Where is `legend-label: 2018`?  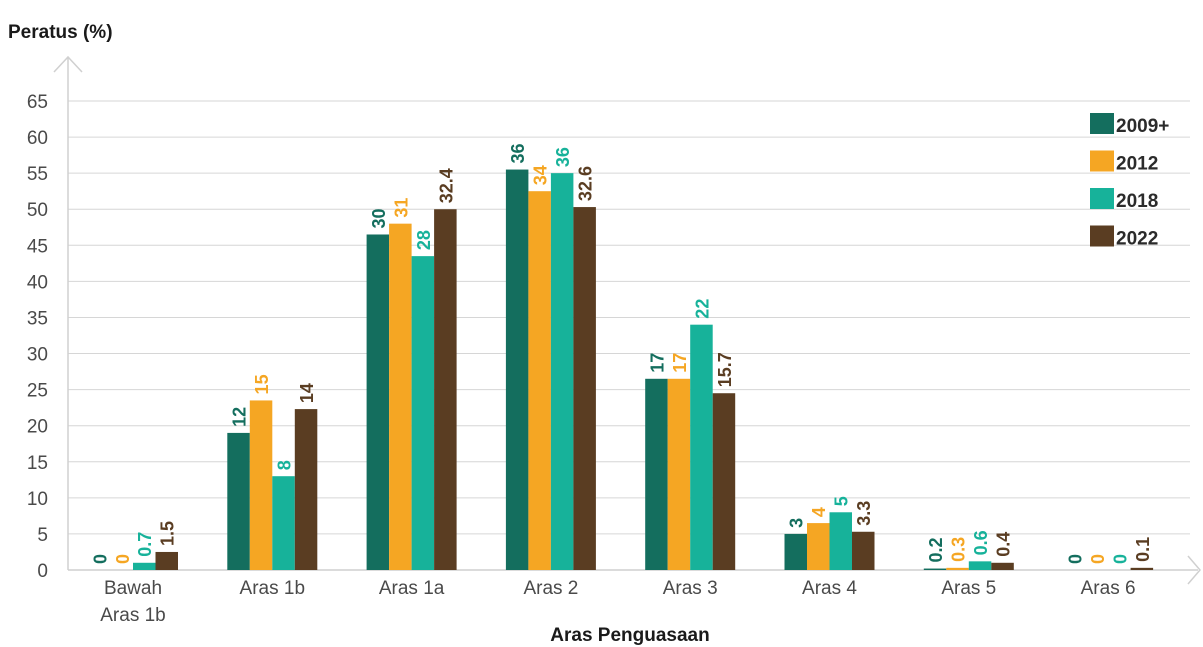 legend-label: 2018 is located at coordinates (1137, 201).